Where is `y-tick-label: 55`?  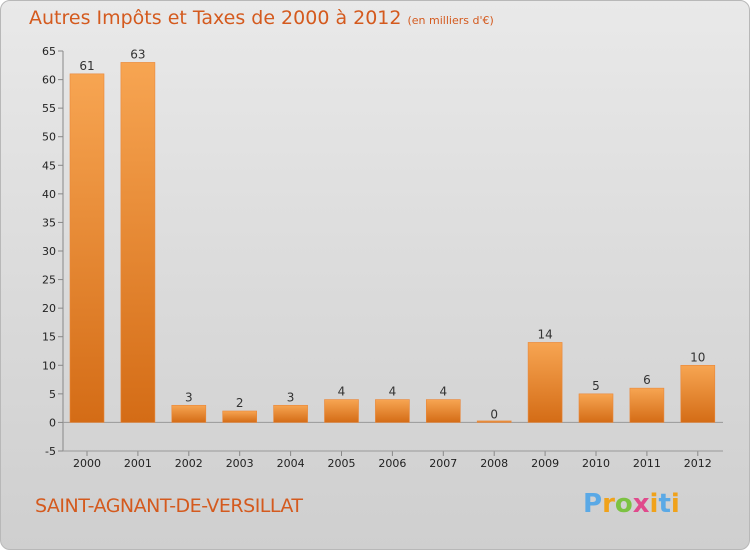 y-tick-label: 55 is located at coordinates (49, 108).